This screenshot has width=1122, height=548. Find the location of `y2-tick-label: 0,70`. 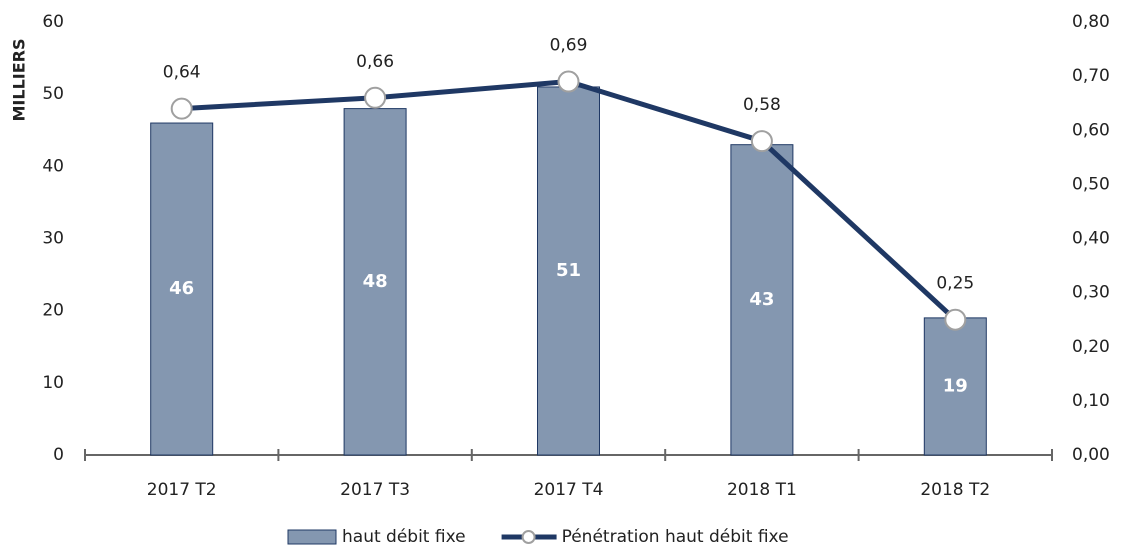

y2-tick-label: 0,70 is located at coordinates (1091, 76).